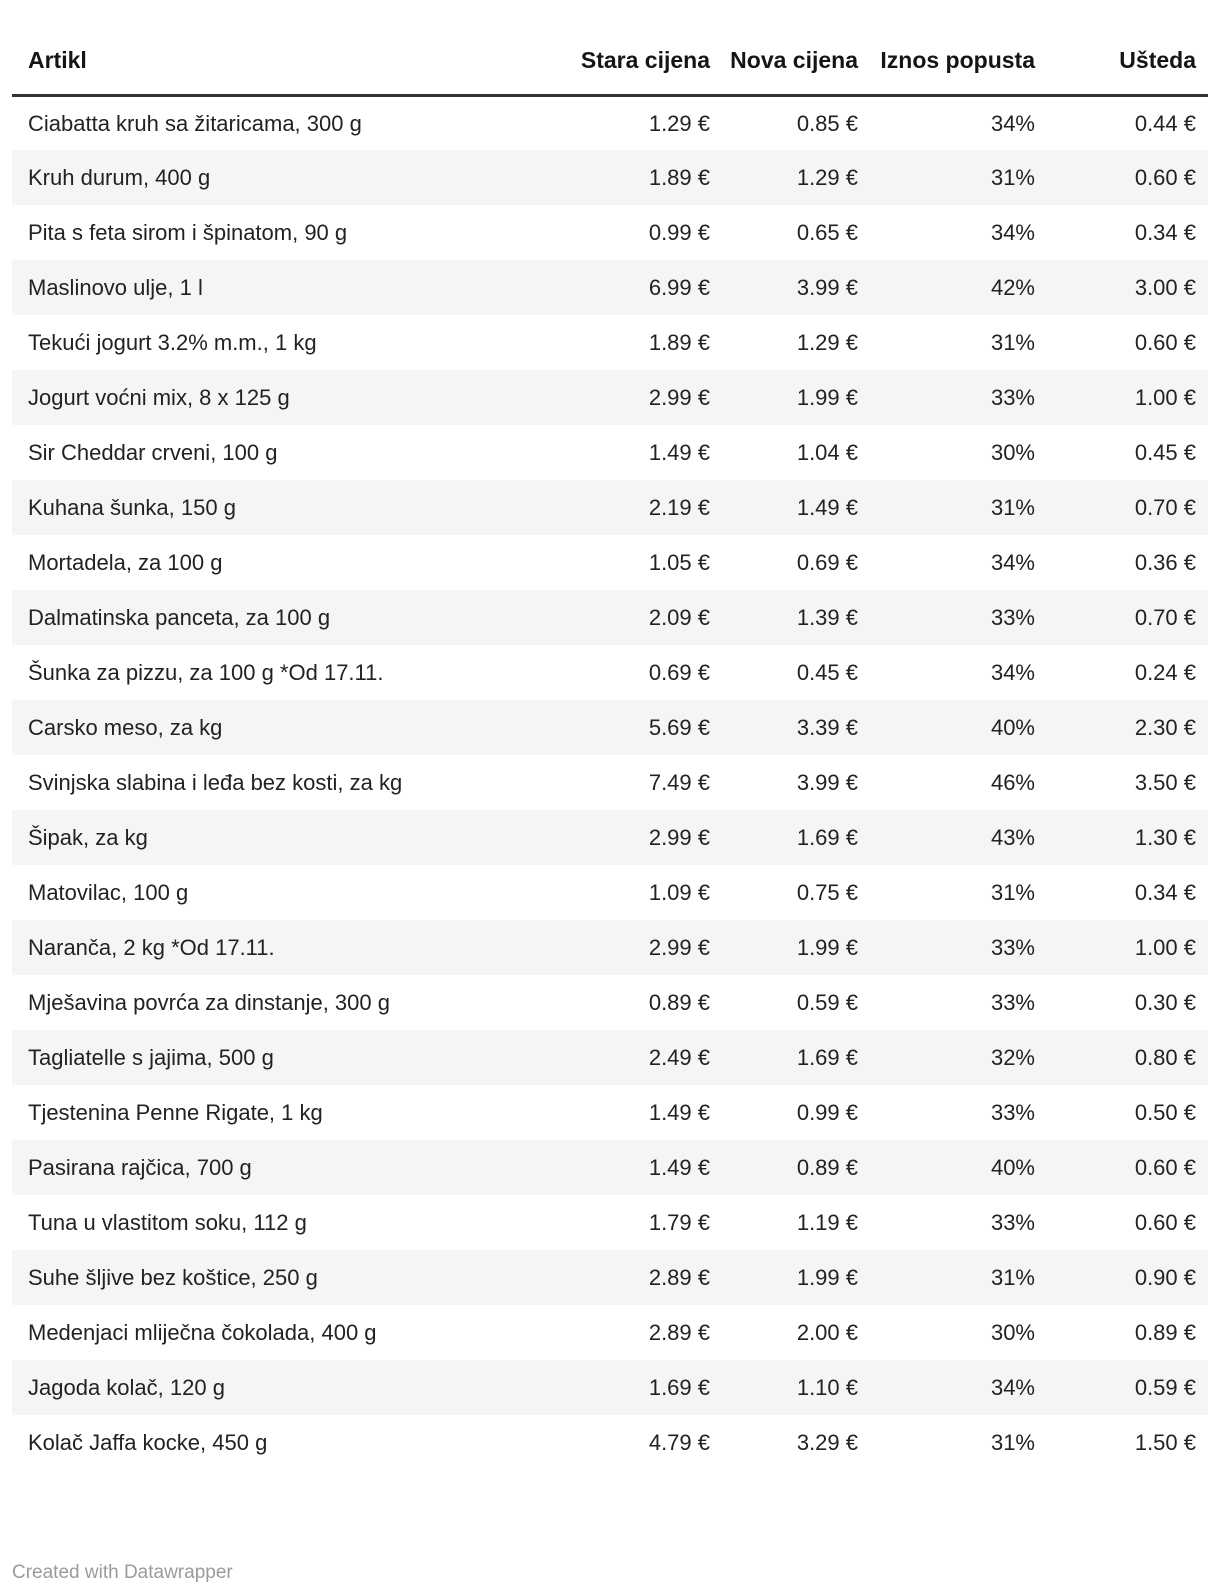 The height and width of the screenshot is (1592, 1220). I want to click on cell-artikl: Pita s feta sirom i špinatom, 90 g, so click(188, 233).